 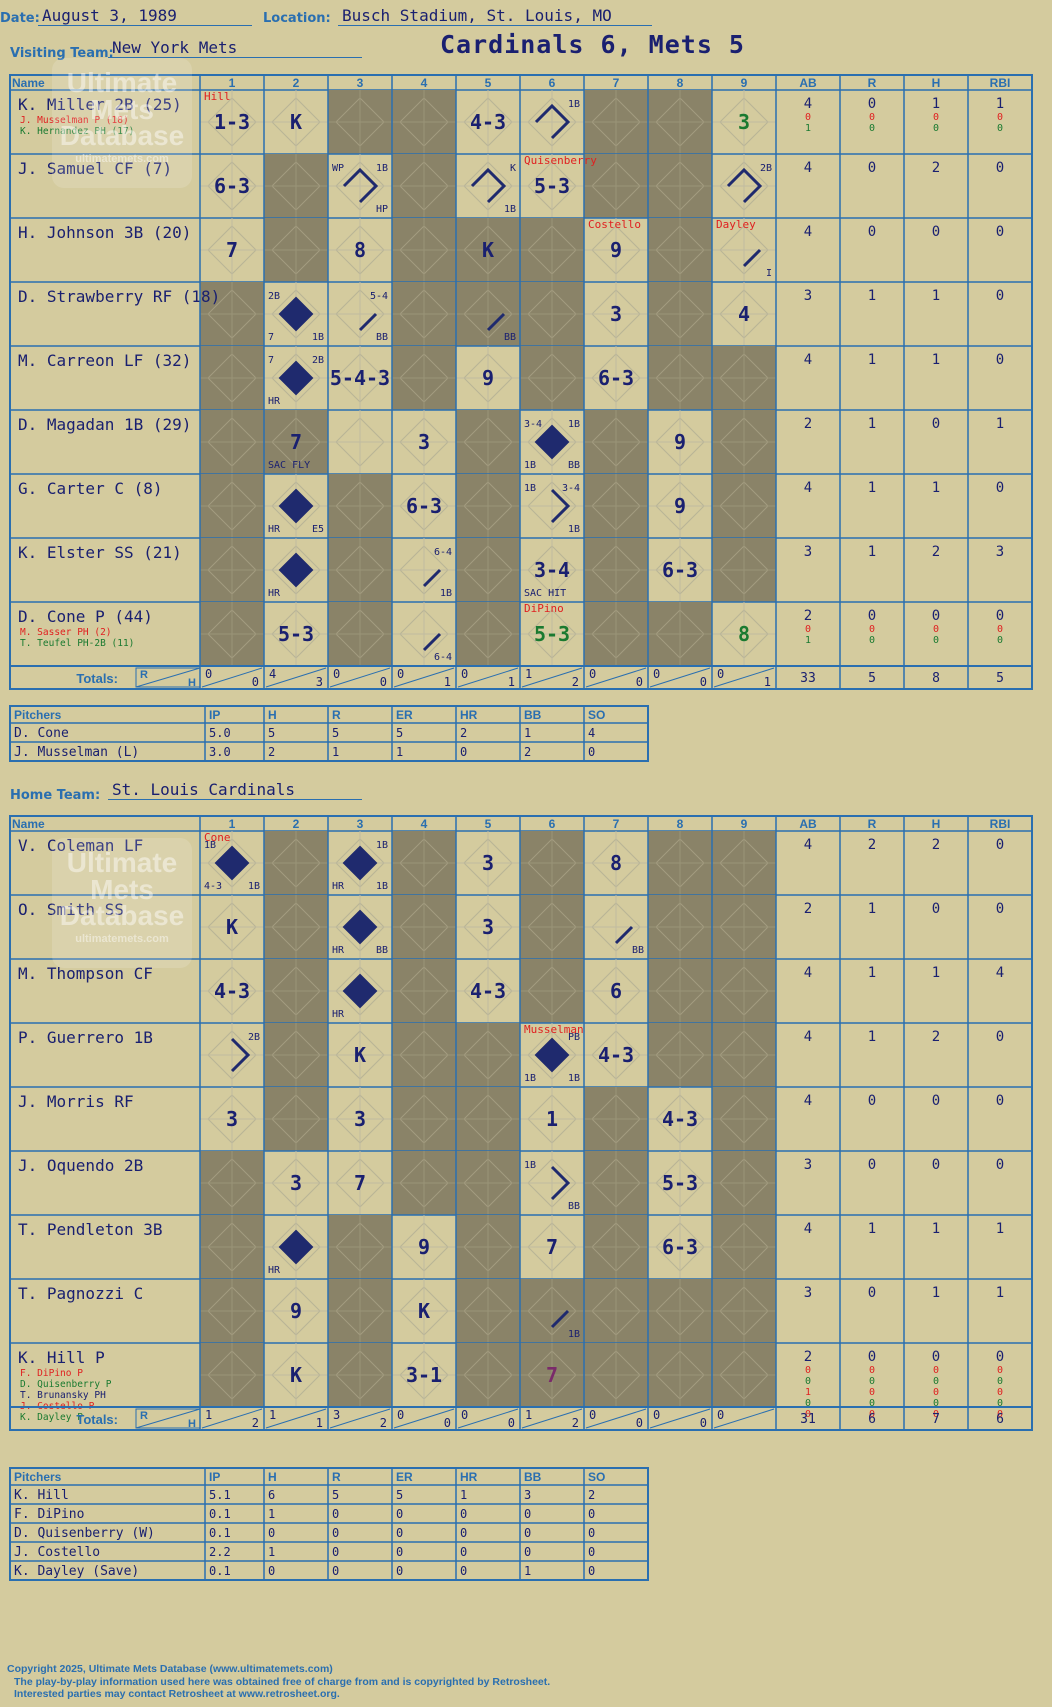 I want to click on home-sub-player: T. Brunansky PH, so click(x=63, y=1395).